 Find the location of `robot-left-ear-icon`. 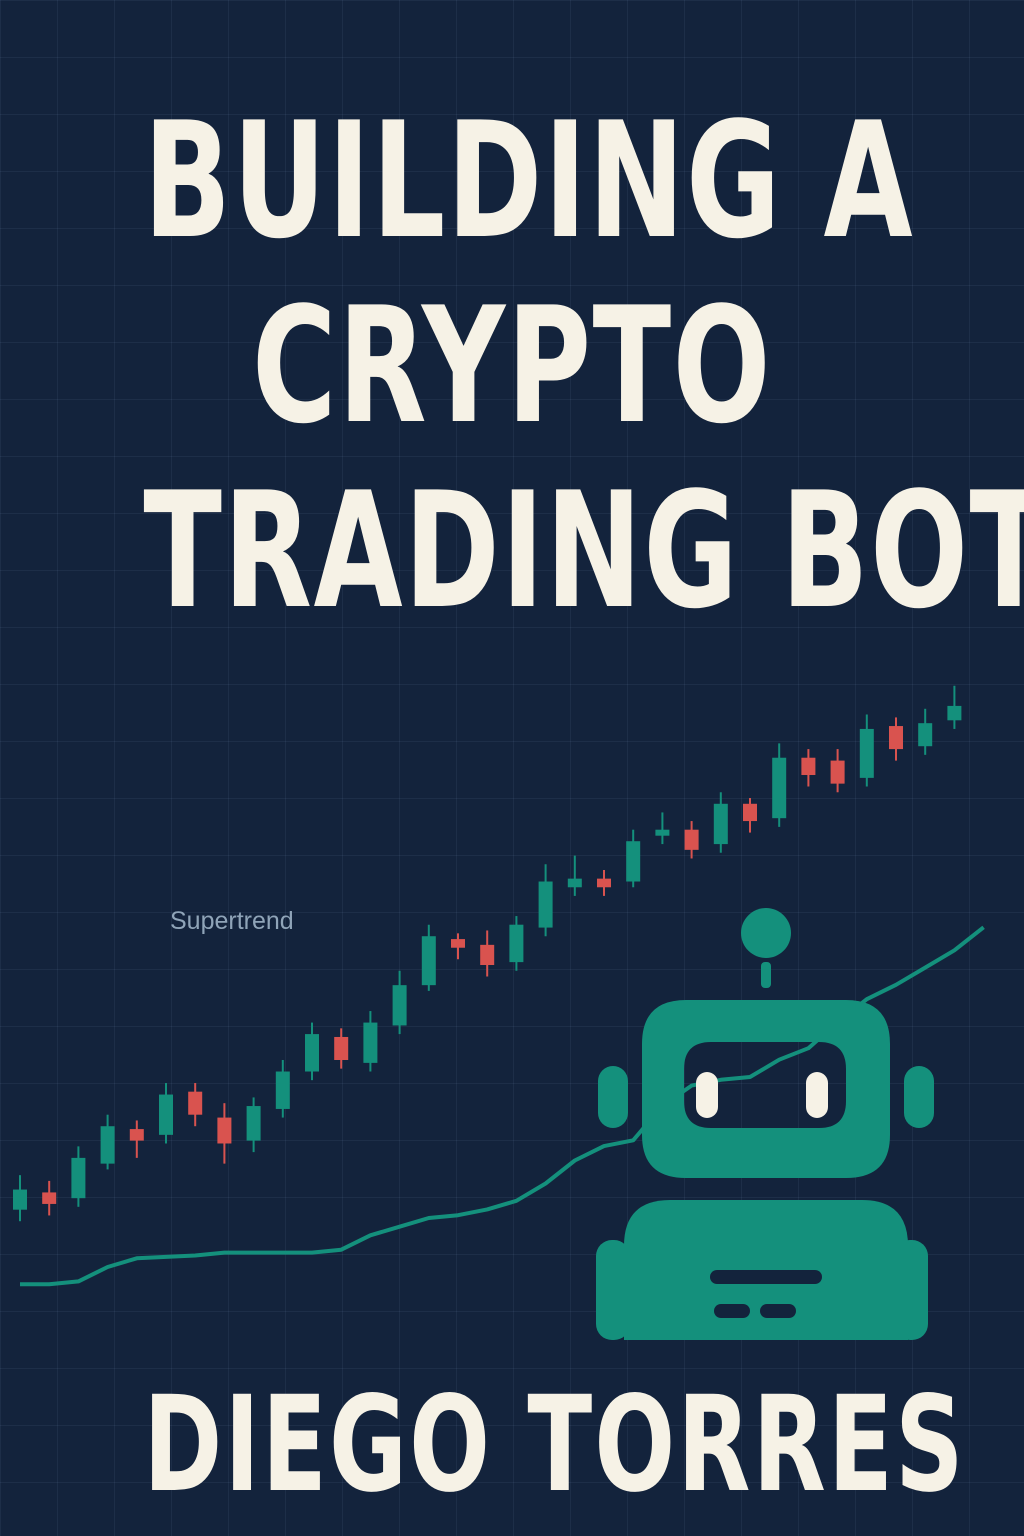

robot-left-ear-icon is located at coordinates (613, 1097).